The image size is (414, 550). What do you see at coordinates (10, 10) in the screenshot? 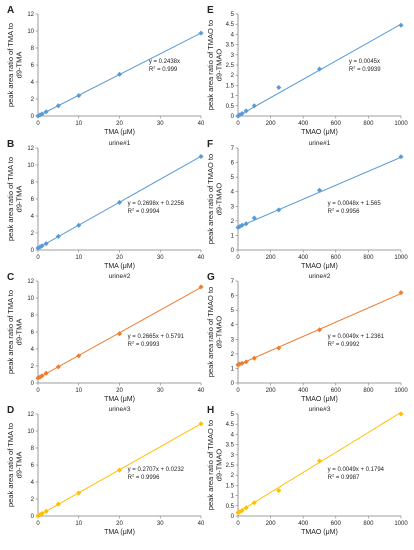
I see `panel-letter: A` at bounding box center [10, 10].